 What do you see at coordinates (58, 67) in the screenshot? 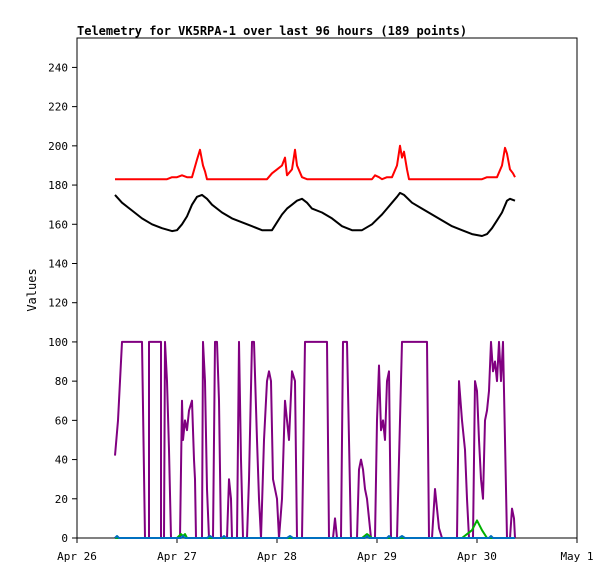
I see `y-tick-label: 240` at bounding box center [58, 67].